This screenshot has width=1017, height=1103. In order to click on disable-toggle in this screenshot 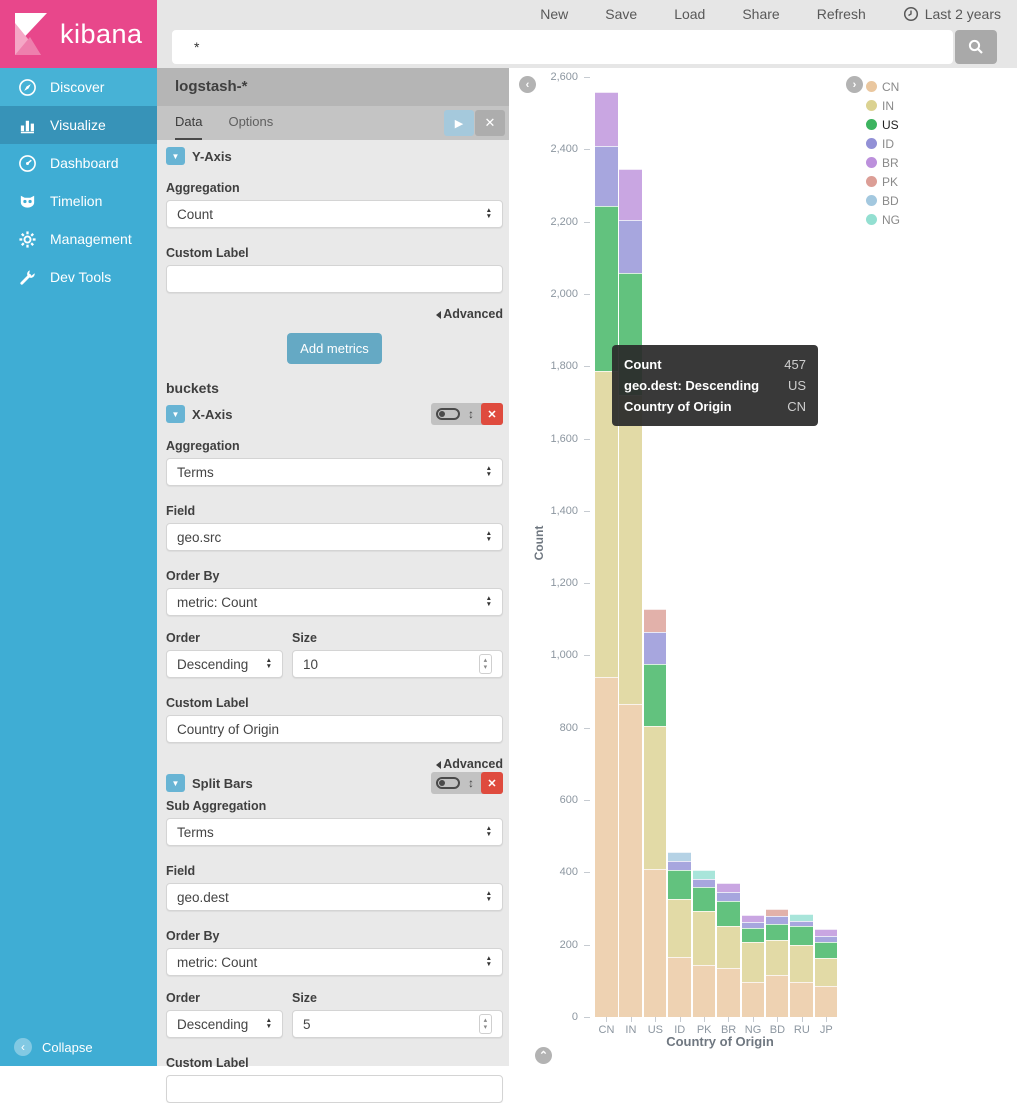, I will do `click(448, 414)`.